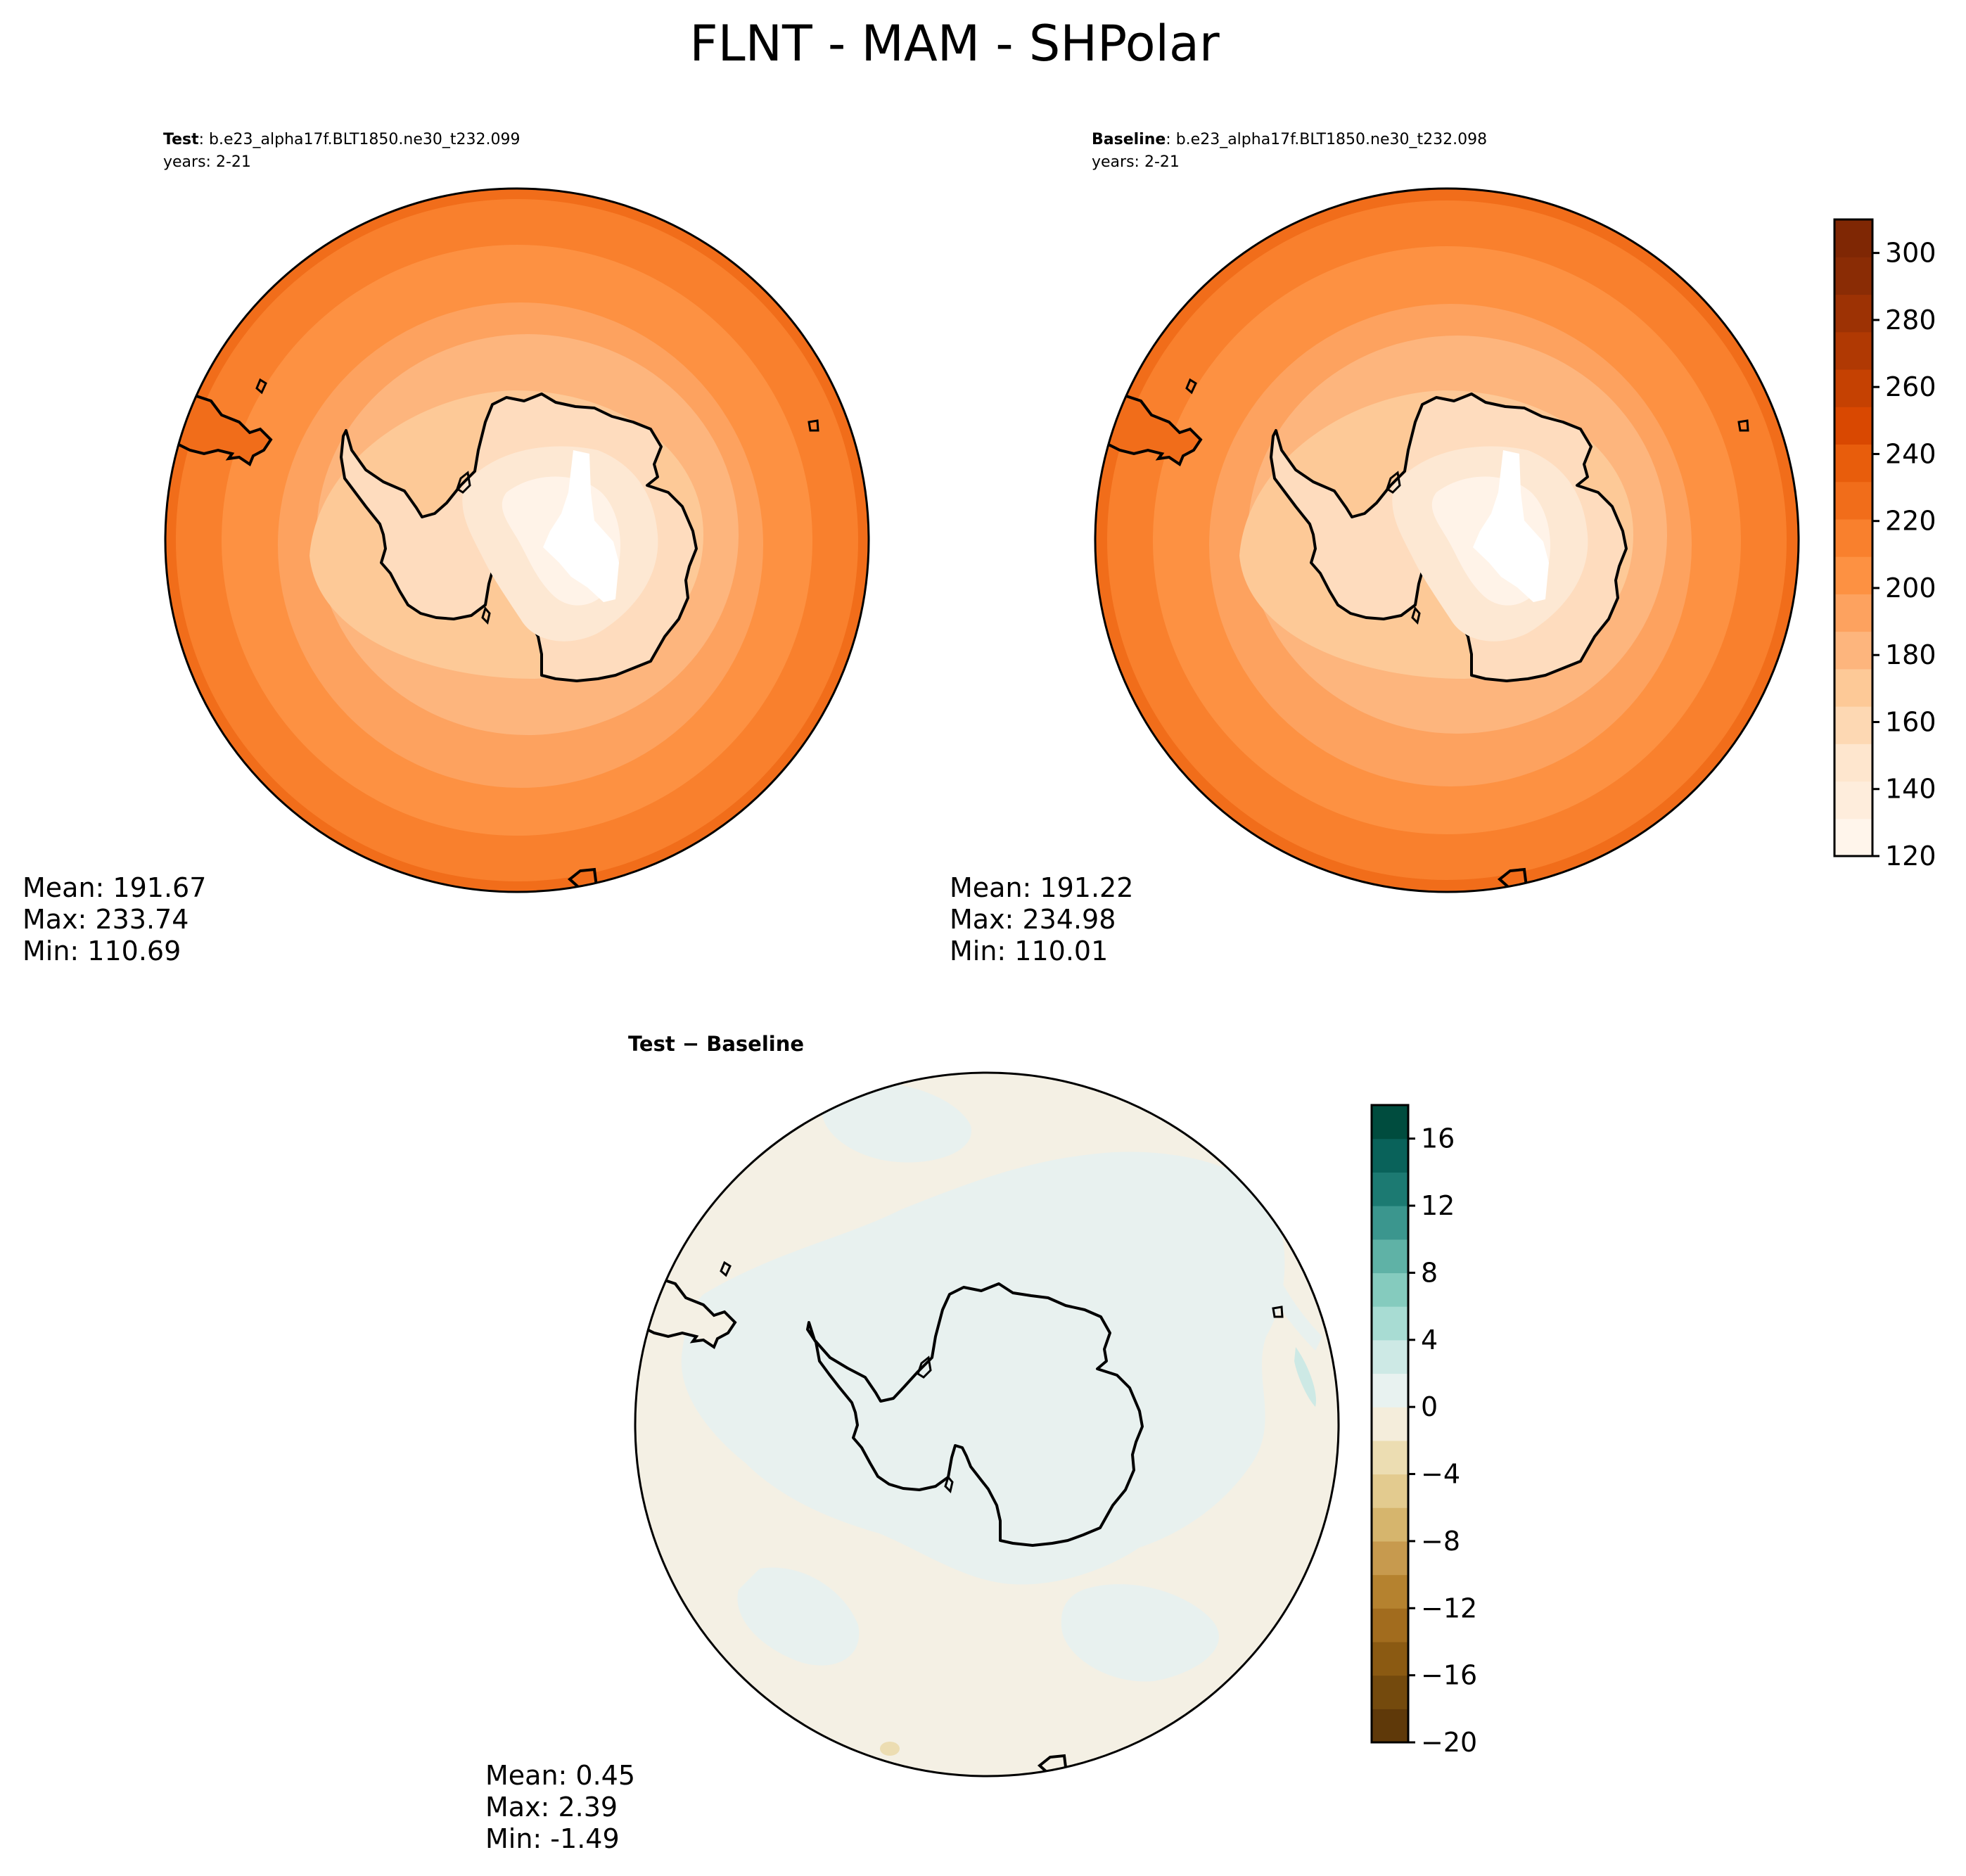 The image size is (1966, 1876). Describe the element at coordinates (1423, 1431) in the screenshot. I see `diff-colorbar: −20 −16 −12 −8 −4 0 4 8 12 16` at that location.